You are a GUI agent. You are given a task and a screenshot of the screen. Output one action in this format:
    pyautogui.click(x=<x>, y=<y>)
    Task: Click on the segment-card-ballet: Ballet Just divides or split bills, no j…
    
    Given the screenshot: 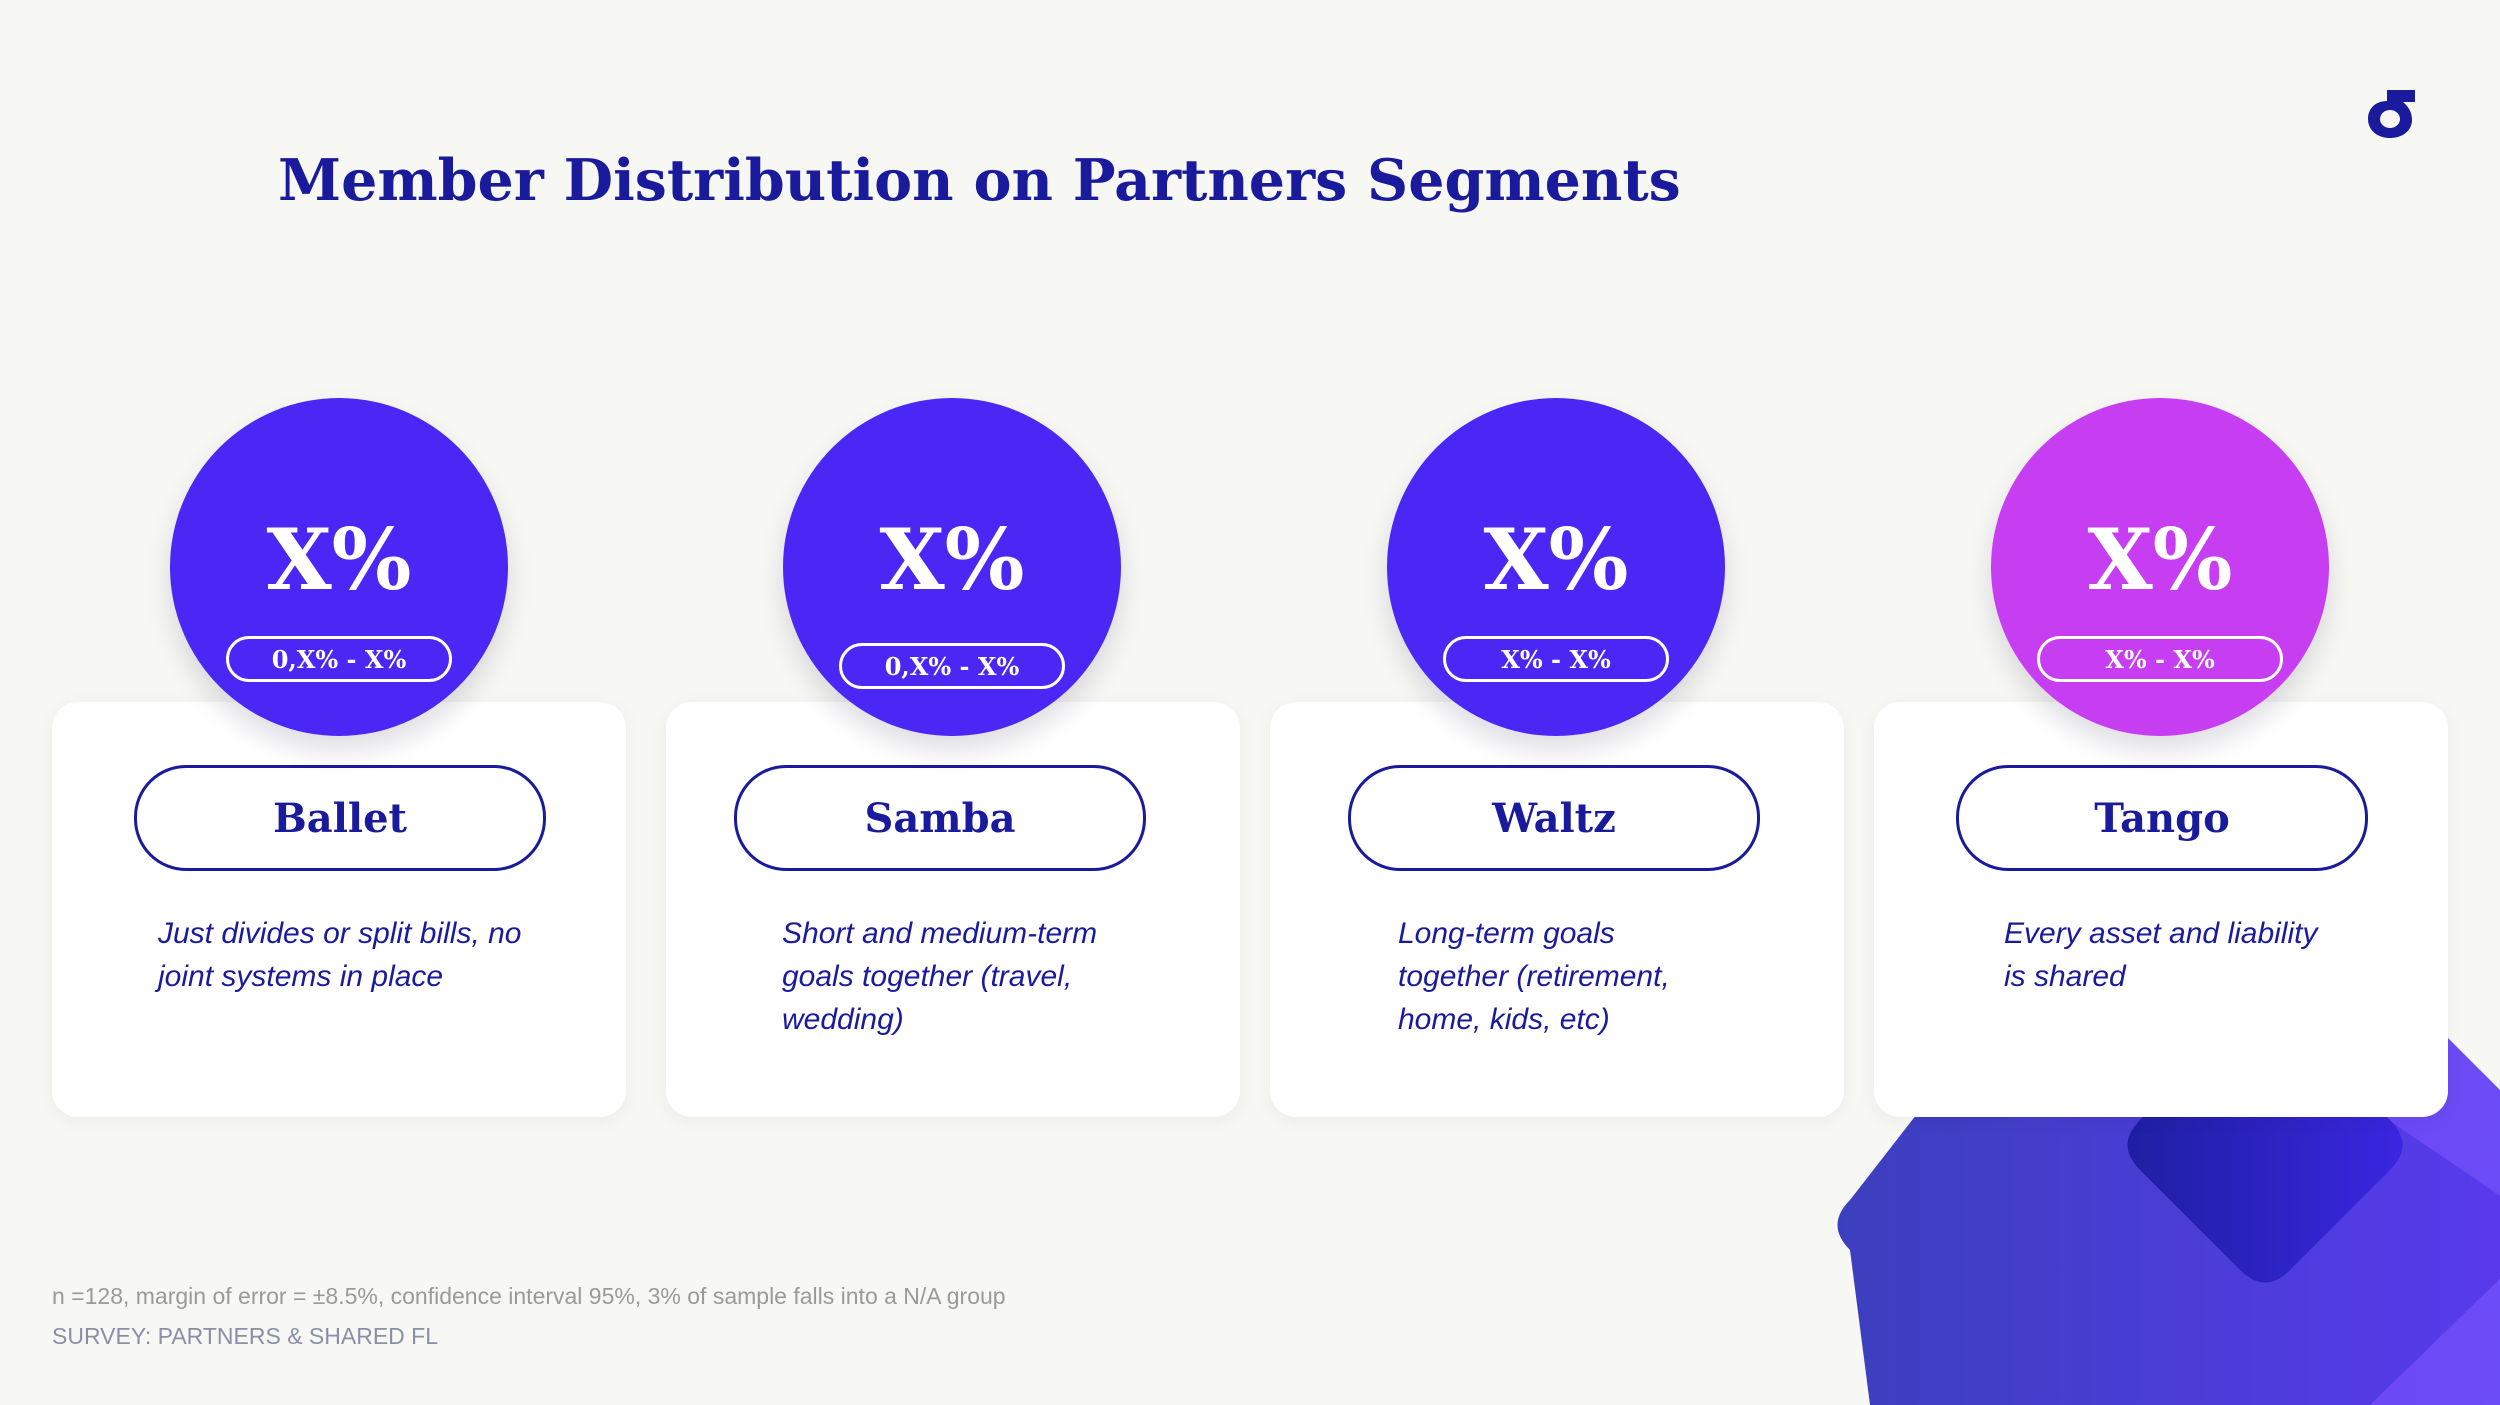 What is the action you would take?
    pyautogui.click(x=339, y=909)
    